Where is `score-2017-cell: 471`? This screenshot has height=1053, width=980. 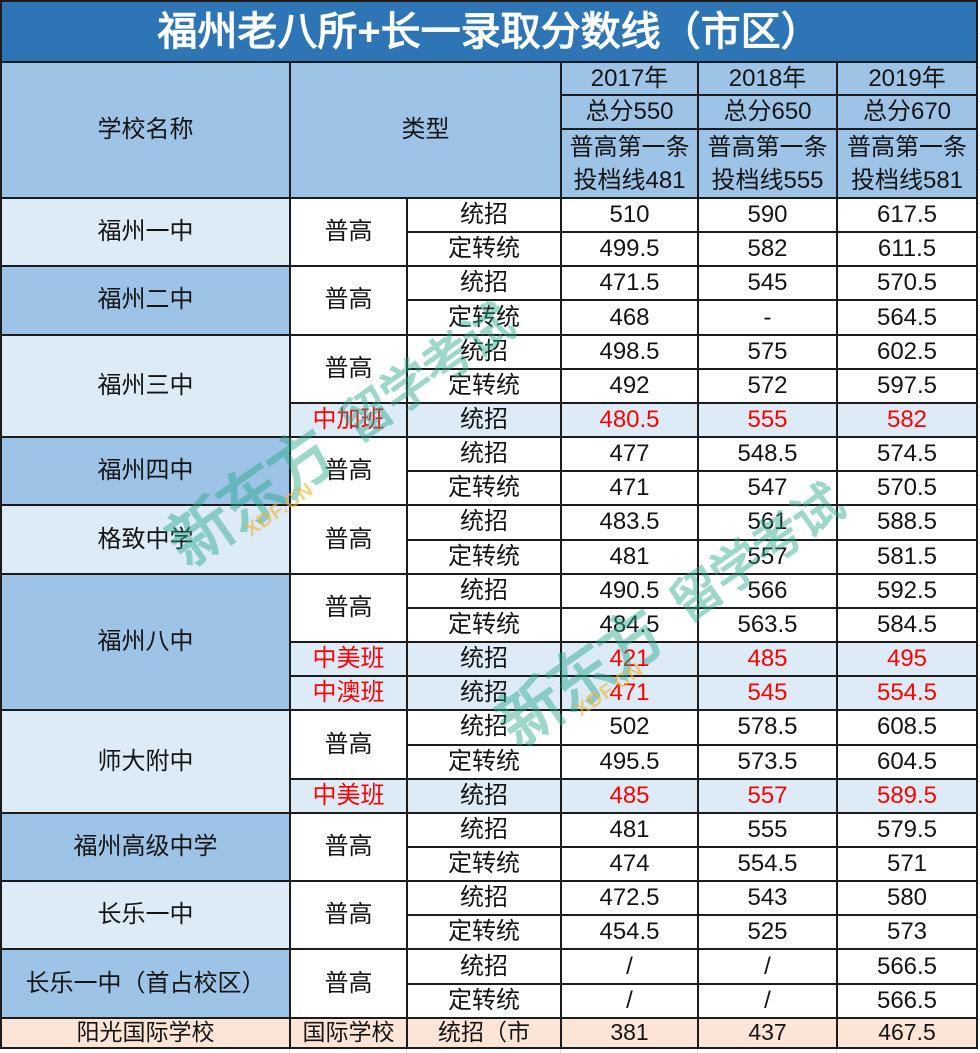 score-2017-cell: 471 is located at coordinates (629, 488).